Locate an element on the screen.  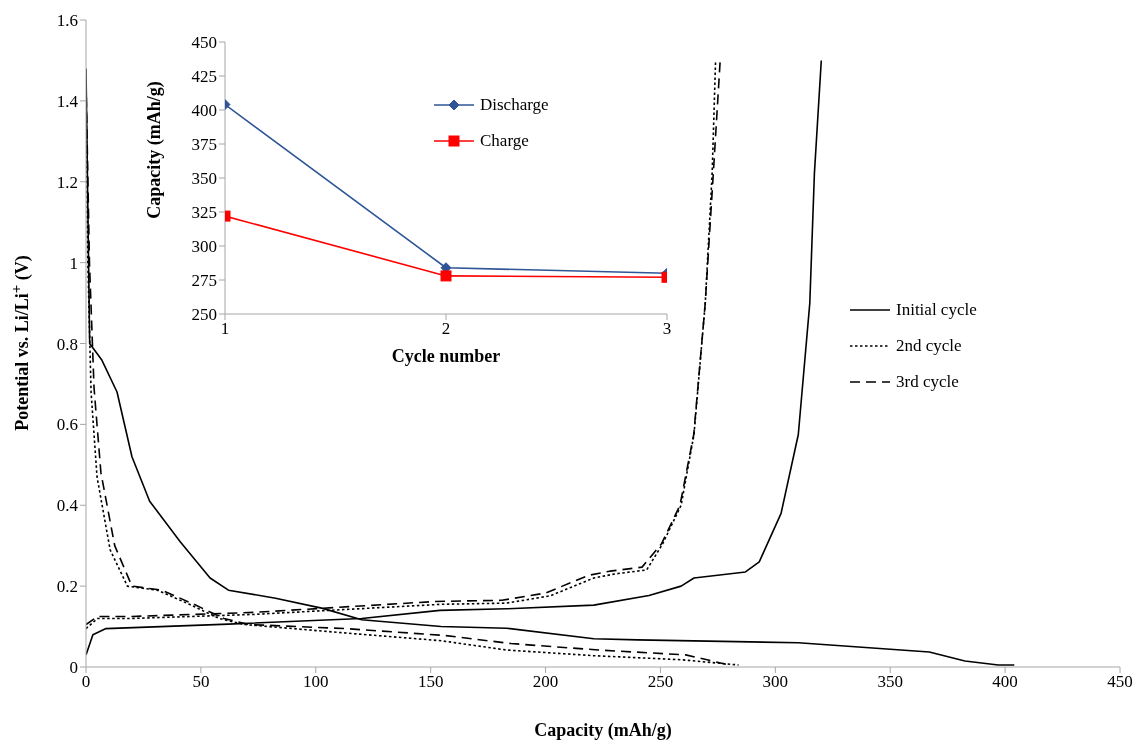
x-tick-label: 100 is located at coordinates (316, 682).